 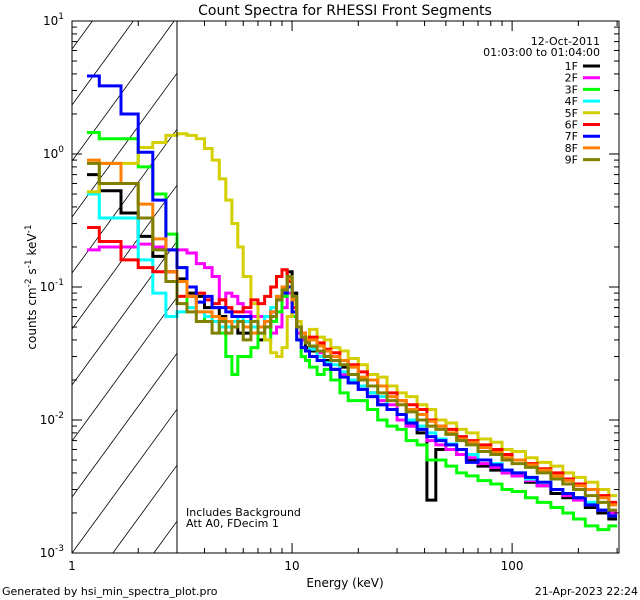 What do you see at coordinates (571, 66) in the screenshot?
I see `legend-label-1F: 1F` at bounding box center [571, 66].